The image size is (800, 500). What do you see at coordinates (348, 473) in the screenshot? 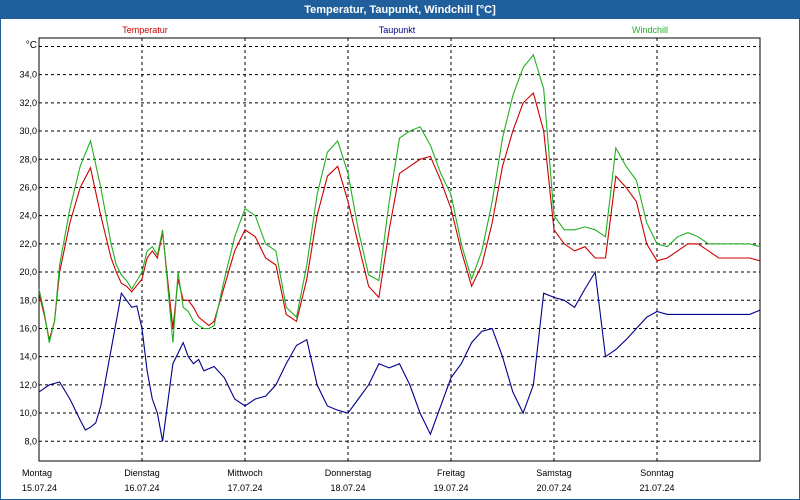
I see `x-tick-day: Donnerstag` at bounding box center [348, 473].